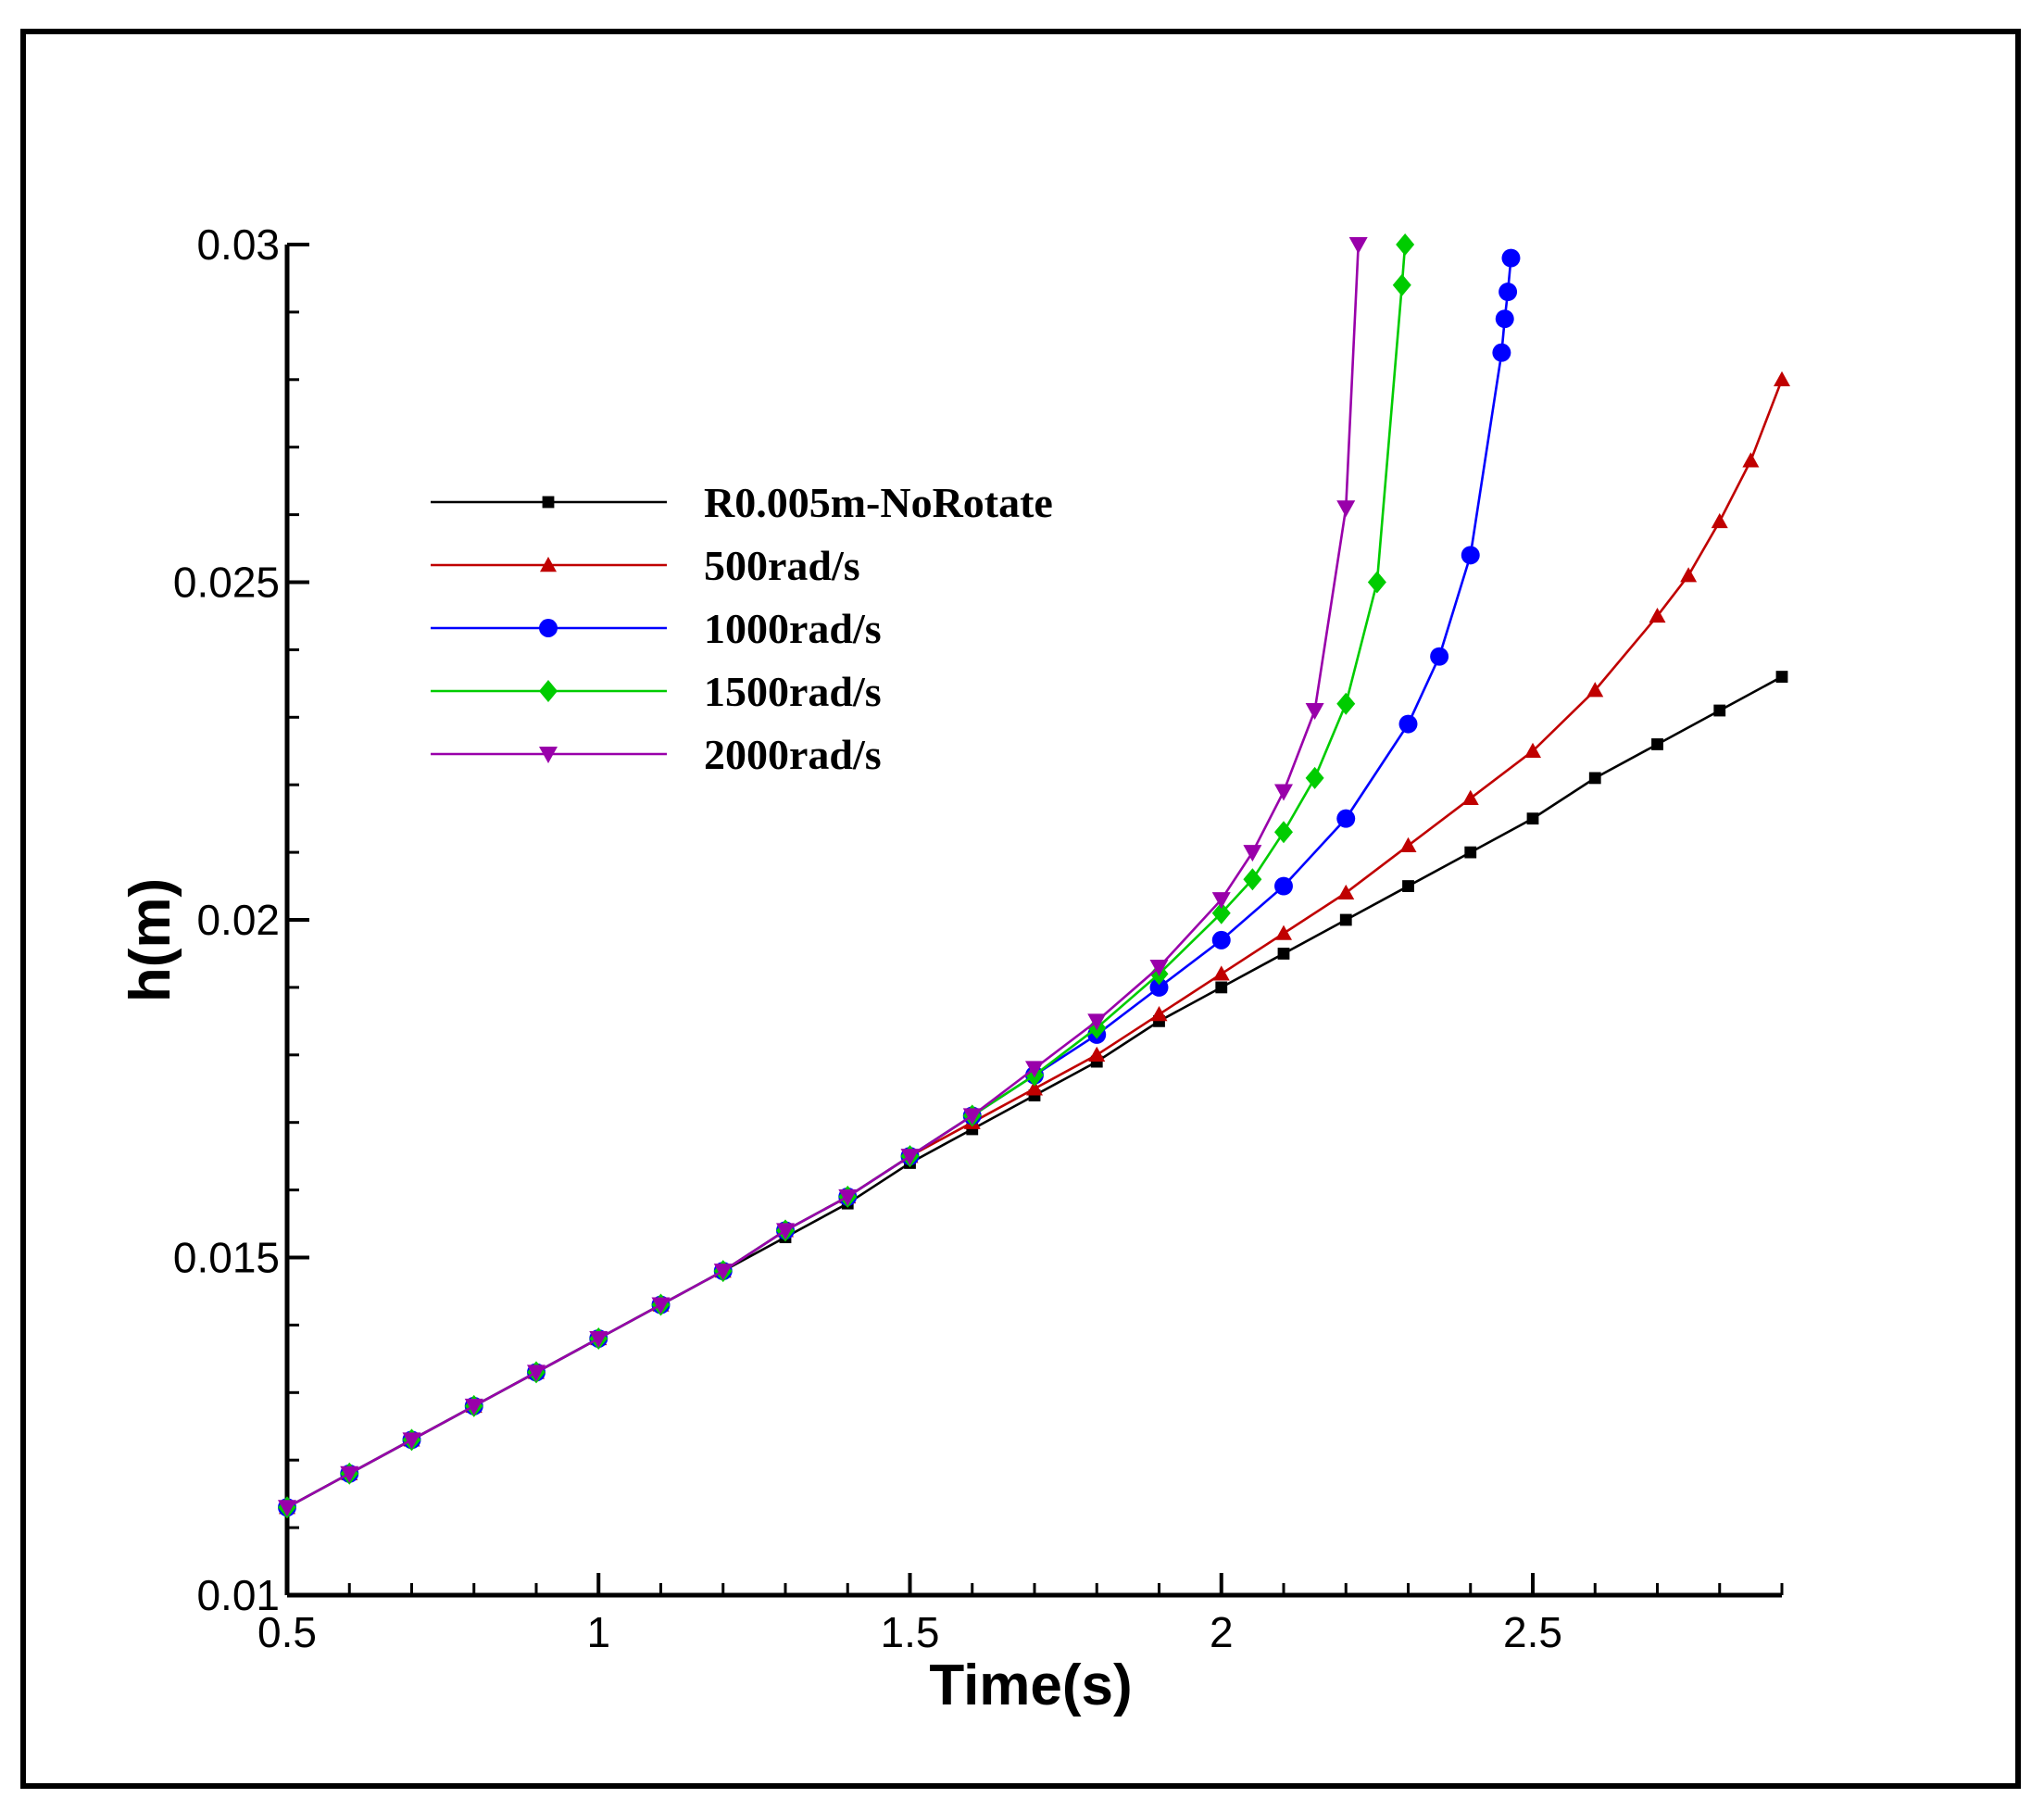  What do you see at coordinates (910, 1632) in the screenshot?
I see `x-tick-label: 1.5` at bounding box center [910, 1632].